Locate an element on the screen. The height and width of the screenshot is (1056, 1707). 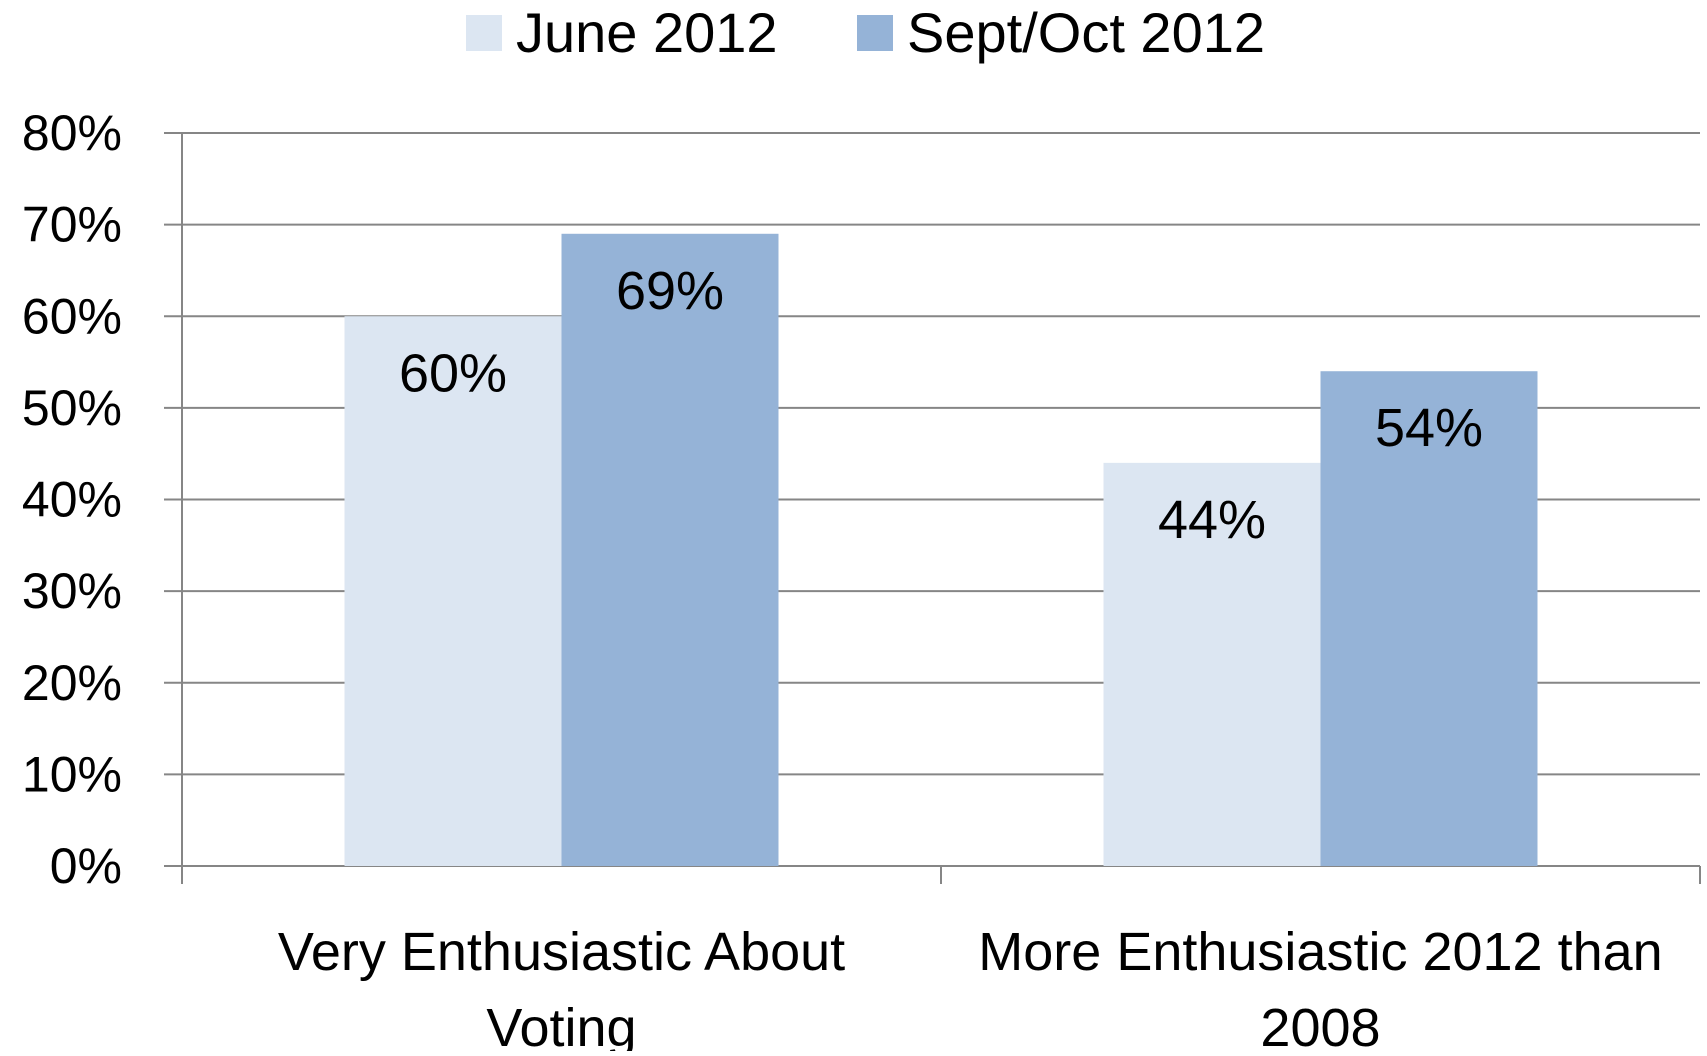
category-label: Very Enthusiastic About Voting is located at coordinates (561, 986).